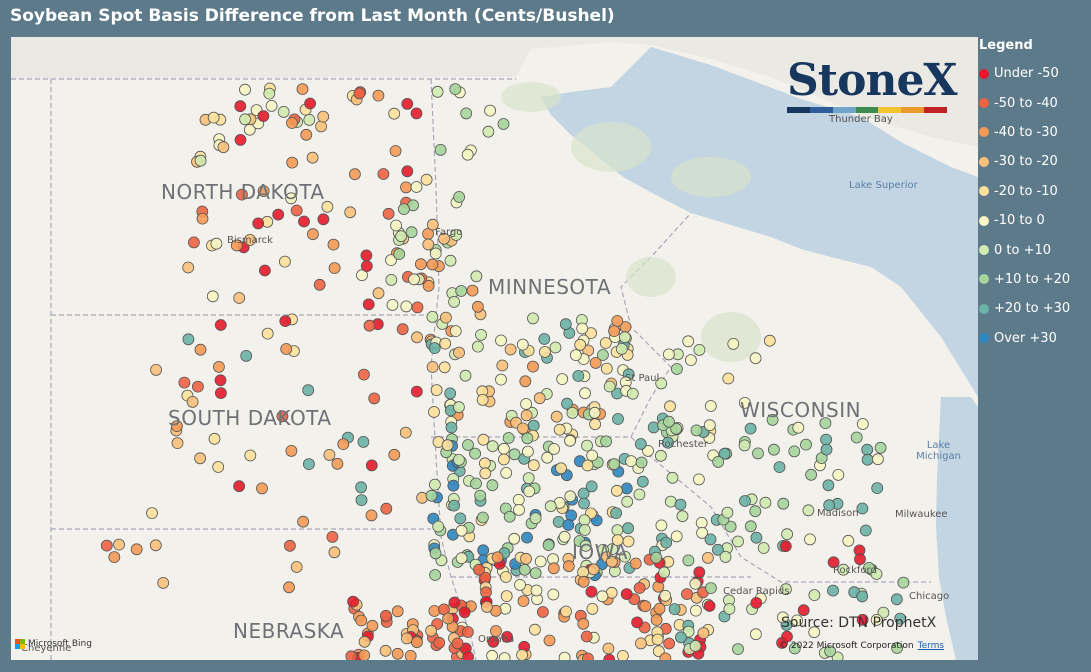 This screenshot has height=672, width=1091. I want to click on legend-item: Under -50, so click(1034, 73).